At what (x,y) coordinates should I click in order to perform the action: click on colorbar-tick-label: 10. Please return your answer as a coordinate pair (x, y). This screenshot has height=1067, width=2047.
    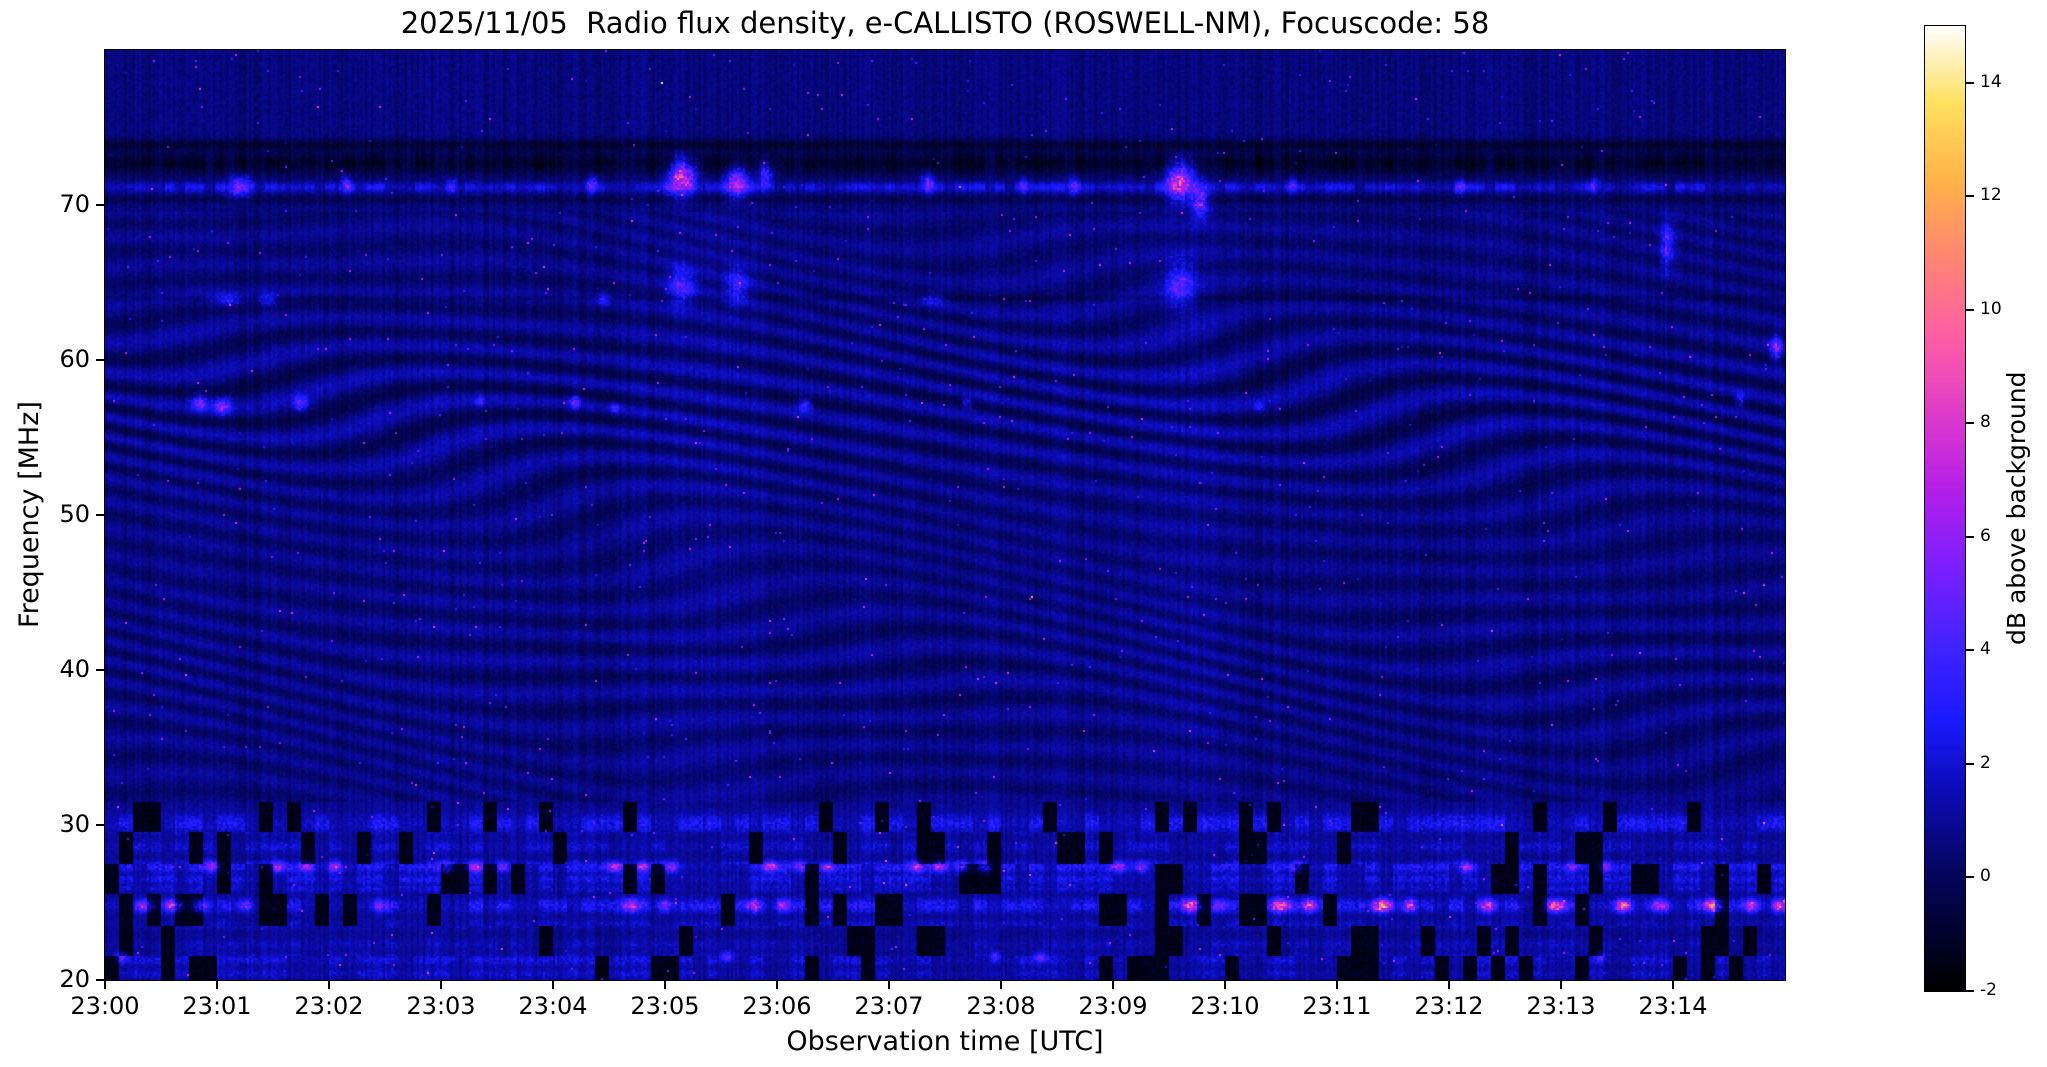
    Looking at the image, I should click on (1991, 308).